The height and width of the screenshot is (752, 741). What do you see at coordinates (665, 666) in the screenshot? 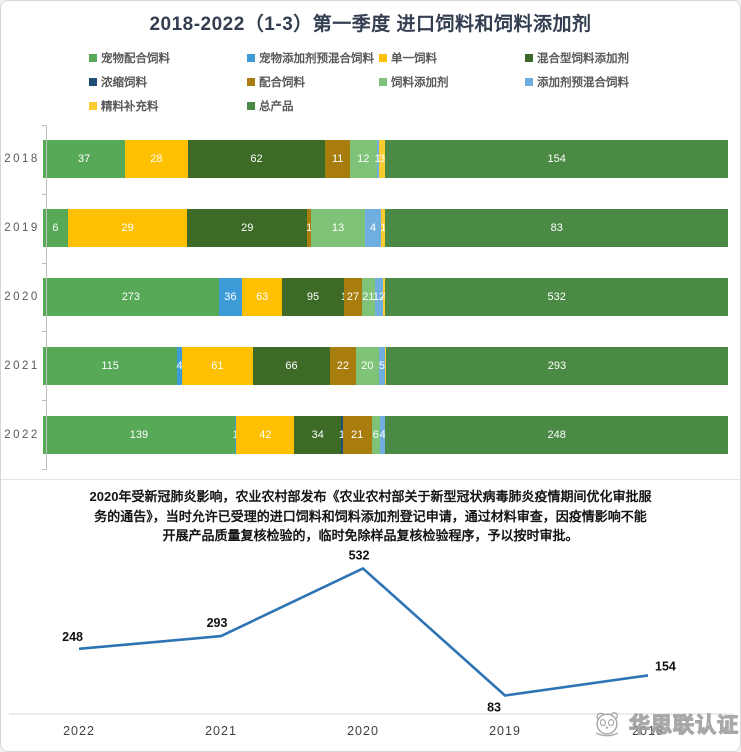
I see `line-data-label: 154` at bounding box center [665, 666].